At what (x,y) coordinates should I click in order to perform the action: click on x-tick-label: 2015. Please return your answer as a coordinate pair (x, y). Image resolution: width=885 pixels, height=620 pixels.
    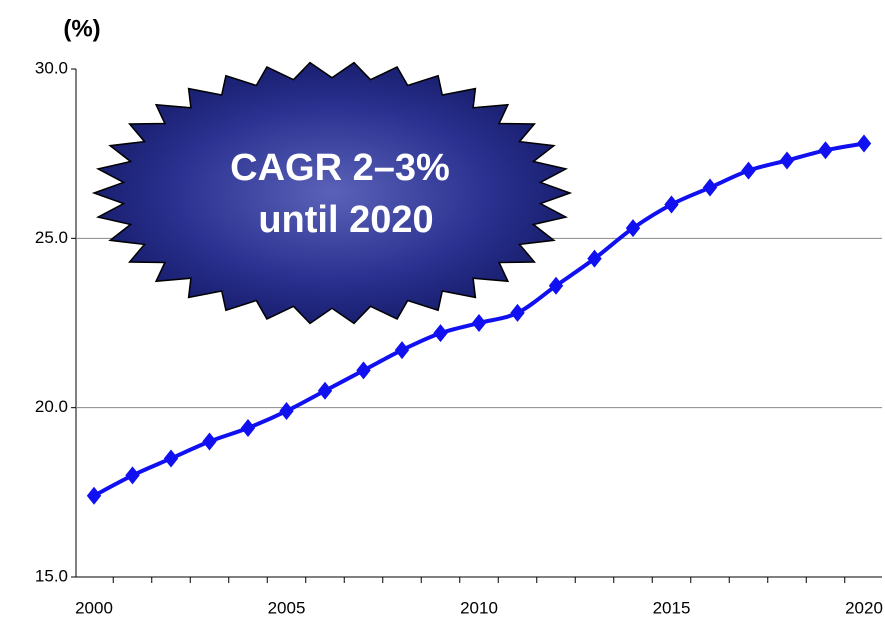
    Looking at the image, I should click on (672, 607).